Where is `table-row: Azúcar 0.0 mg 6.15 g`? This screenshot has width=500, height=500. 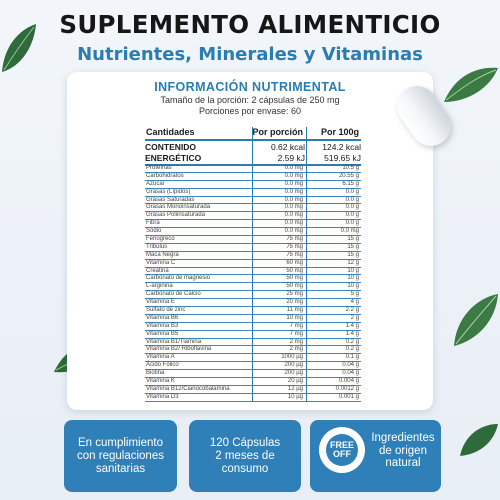 table-row: Azúcar 0.0 mg 6.15 g is located at coordinates (253, 185).